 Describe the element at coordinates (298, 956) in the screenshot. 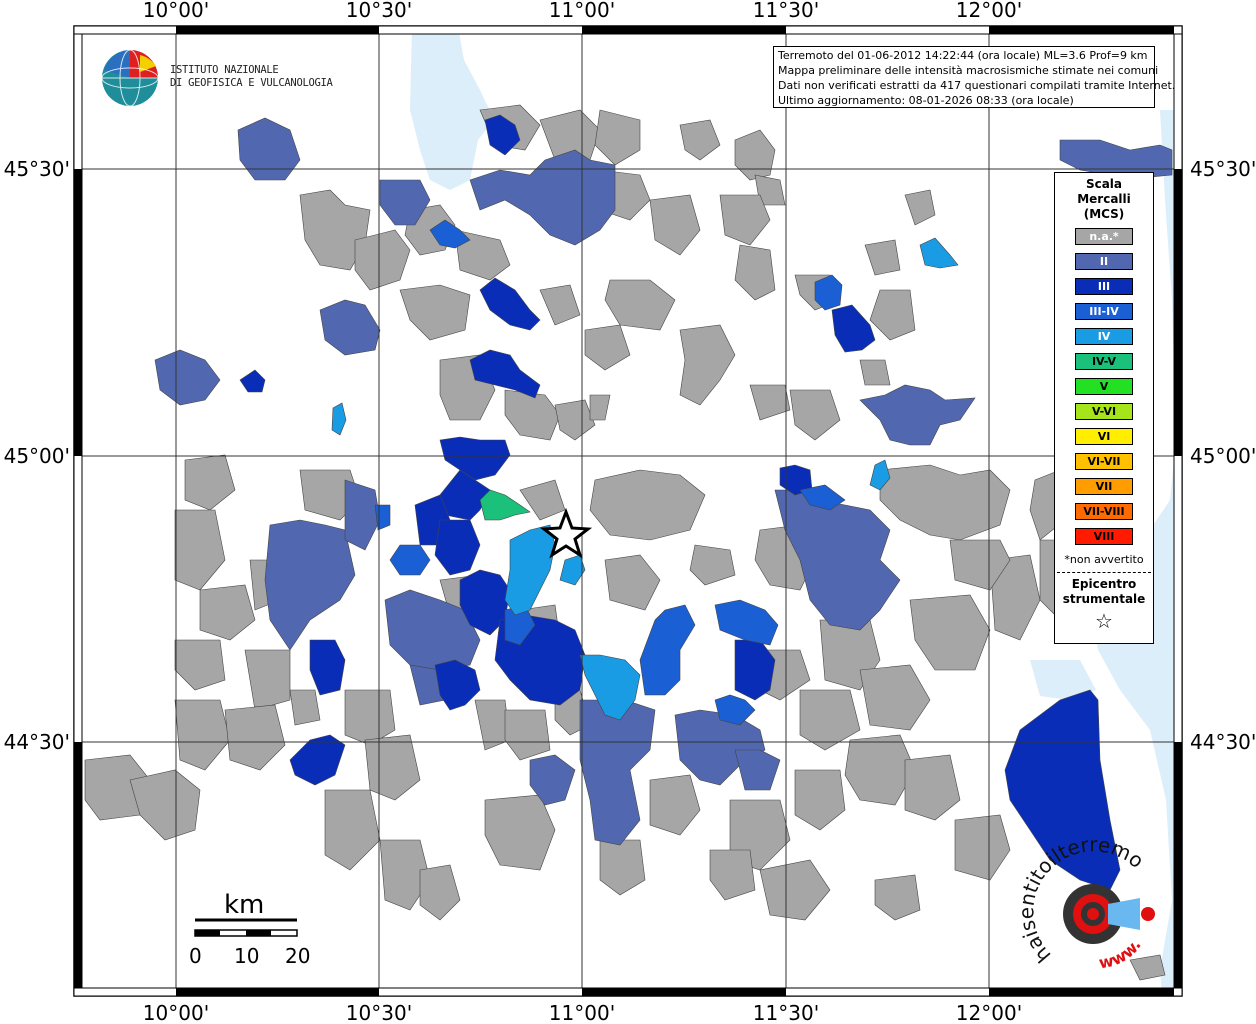

I see `scale-label: 20` at that location.